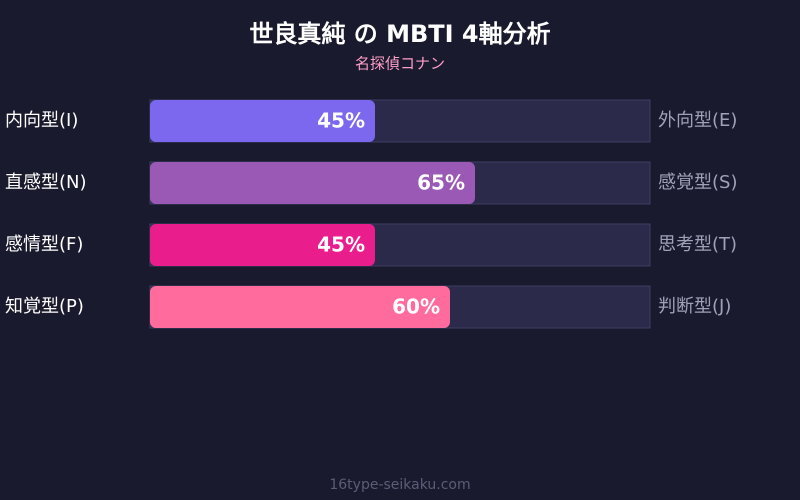 This screenshot has height=500, width=800. What do you see at coordinates (399, 34) in the screenshot?
I see `chart-title: 世良真純 の MBTI 4軸分析` at bounding box center [399, 34].